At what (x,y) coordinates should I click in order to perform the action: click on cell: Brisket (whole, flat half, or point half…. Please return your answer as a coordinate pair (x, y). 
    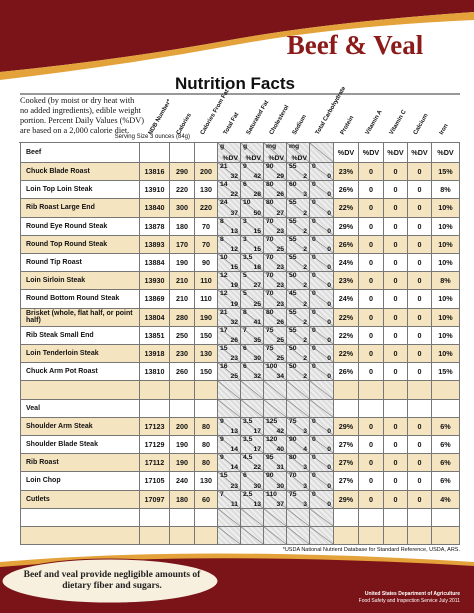
    Looking at the image, I should click on (80, 317).